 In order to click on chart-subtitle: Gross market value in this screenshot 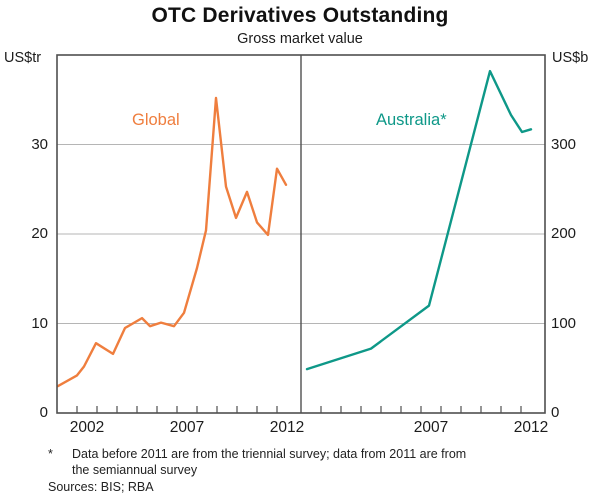, I will do `click(300, 39)`.